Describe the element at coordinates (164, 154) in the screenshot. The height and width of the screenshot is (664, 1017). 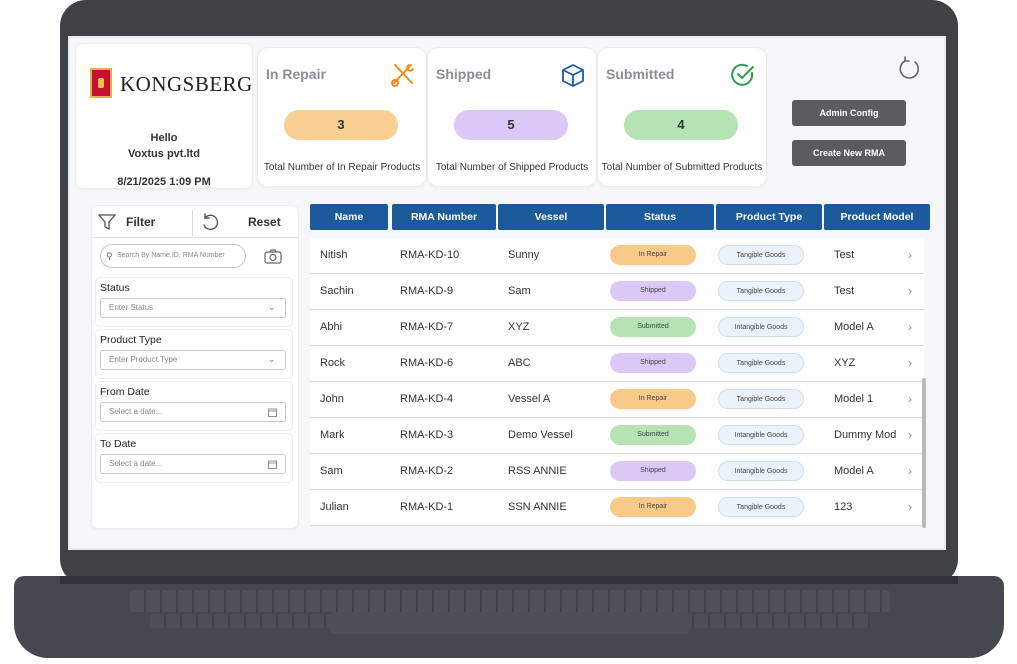
I see `company-name: Voxtus pvt.ltd` at that location.